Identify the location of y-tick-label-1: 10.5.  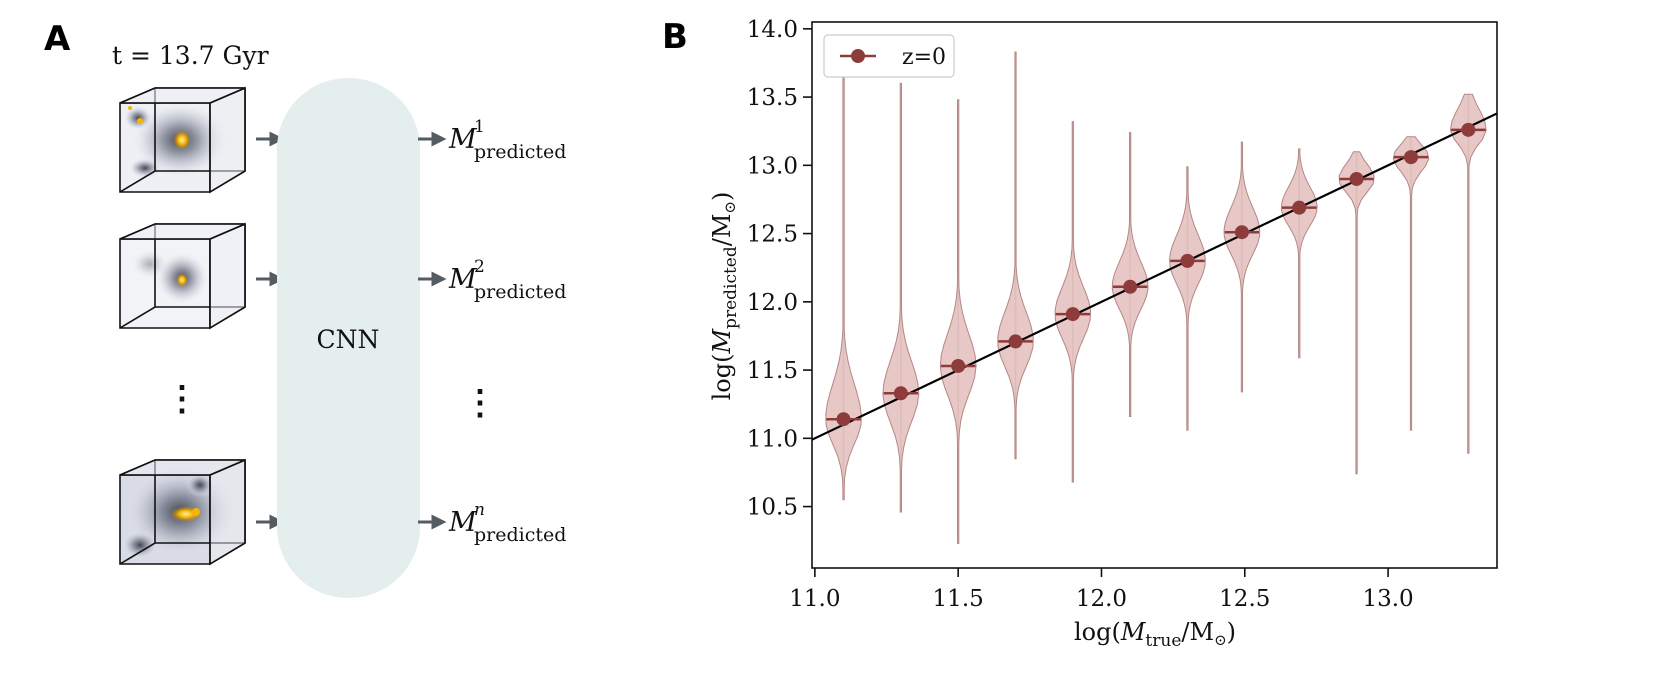
(772, 508).